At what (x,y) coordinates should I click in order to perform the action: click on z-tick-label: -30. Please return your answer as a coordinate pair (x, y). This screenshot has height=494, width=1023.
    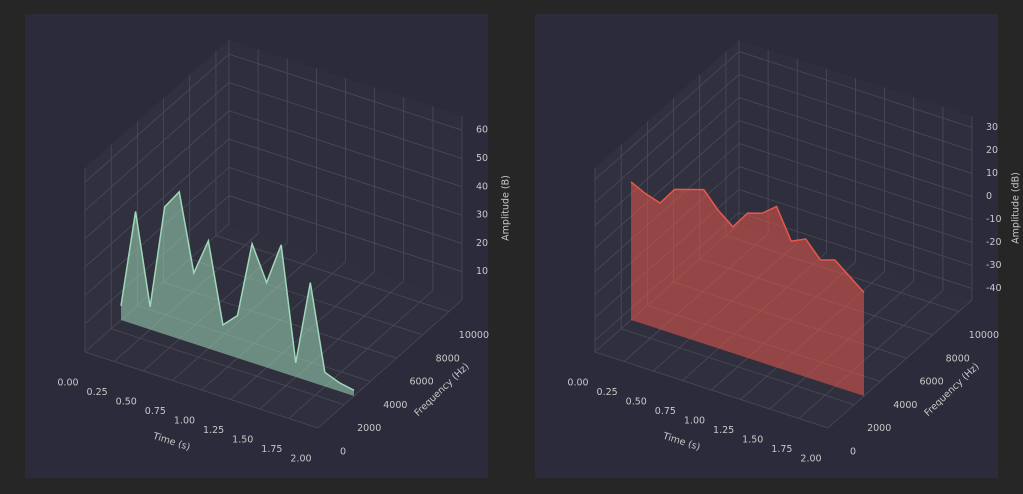
    Looking at the image, I should click on (994, 265).